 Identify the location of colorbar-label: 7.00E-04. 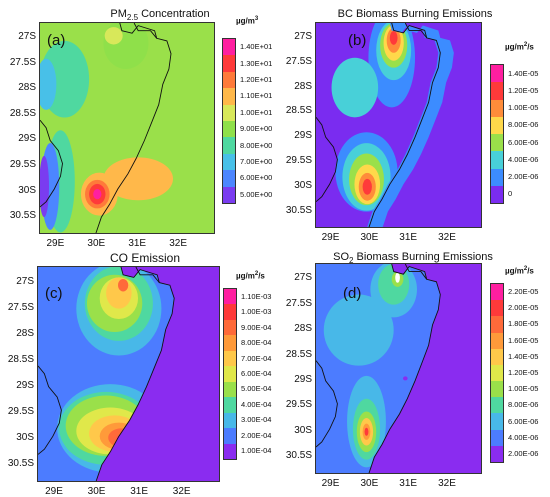
(256, 358).